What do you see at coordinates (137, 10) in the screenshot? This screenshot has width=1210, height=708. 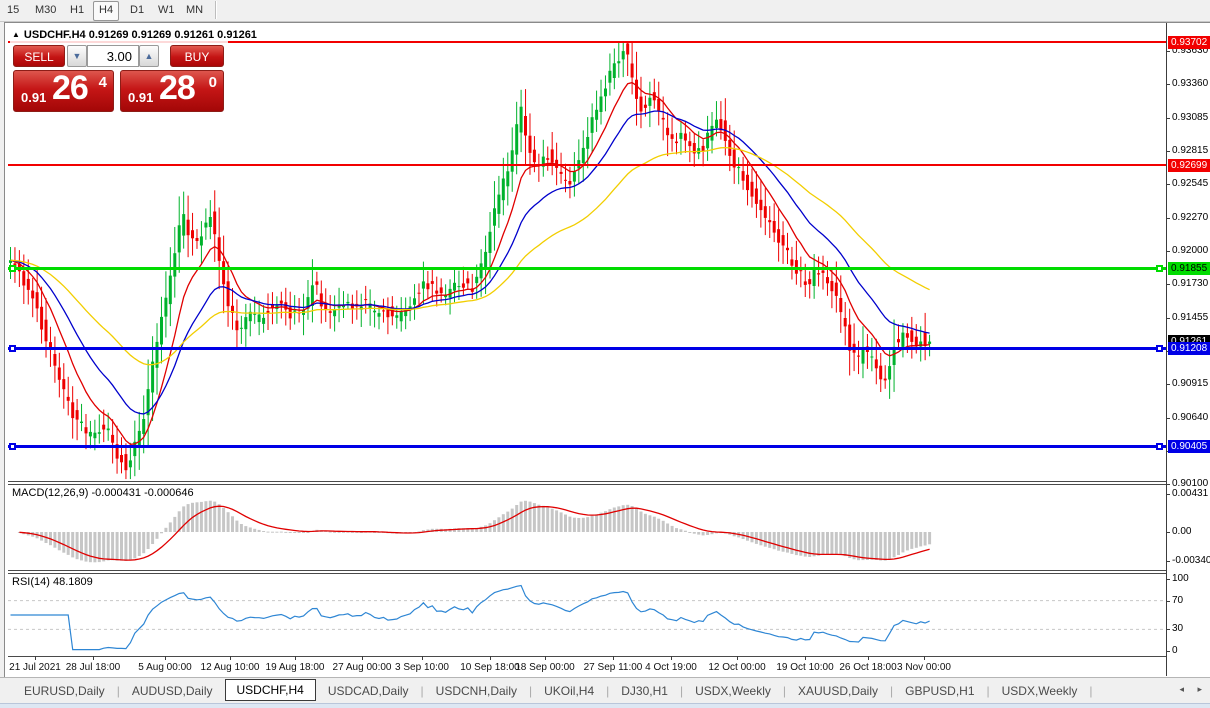 I see `timeframe-button-d1: D1` at bounding box center [137, 10].